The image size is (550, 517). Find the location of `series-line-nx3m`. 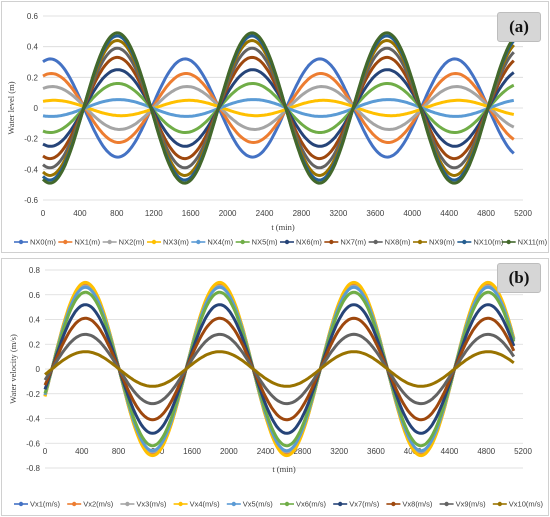

series-line-nx3m is located at coordinates (278, 108).